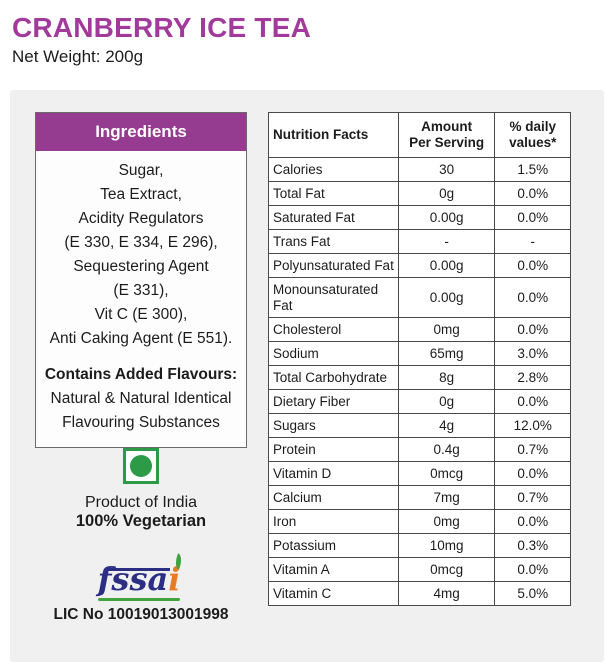 Image resolution: width=614 pixels, height=668 pixels. Describe the element at coordinates (333, 193) in the screenshot. I see `nutrient-label: Total Fat` at that location.